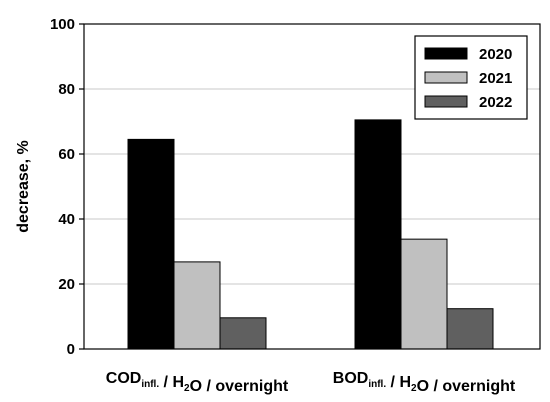 The image size is (550, 402). I want to click on bar-2020-bod, so click(378, 234).